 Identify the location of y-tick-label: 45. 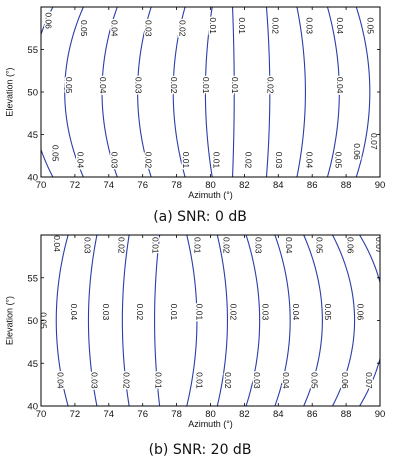
(32, 364).